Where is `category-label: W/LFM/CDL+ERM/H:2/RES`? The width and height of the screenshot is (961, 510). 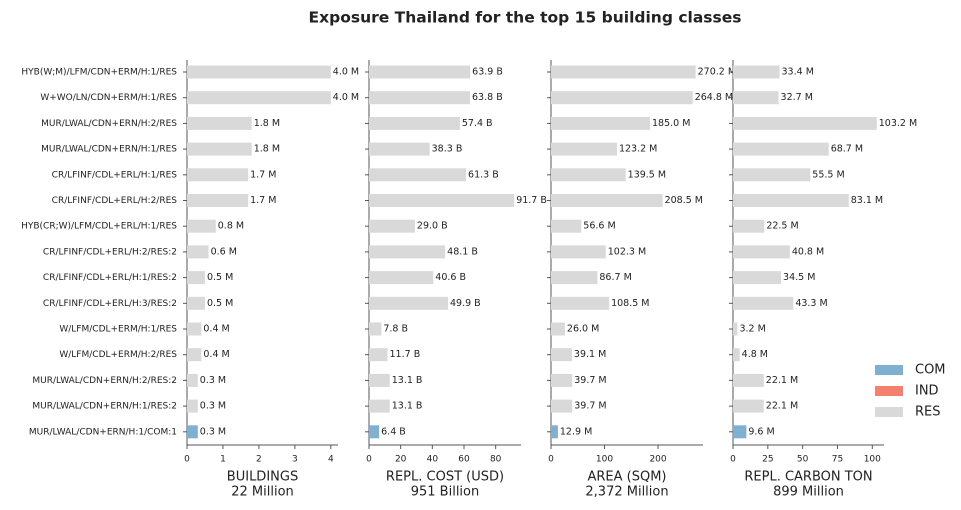
category-label: W/LFM/CDL+ERM/H:2/RES is located at coordinates (118, 355).